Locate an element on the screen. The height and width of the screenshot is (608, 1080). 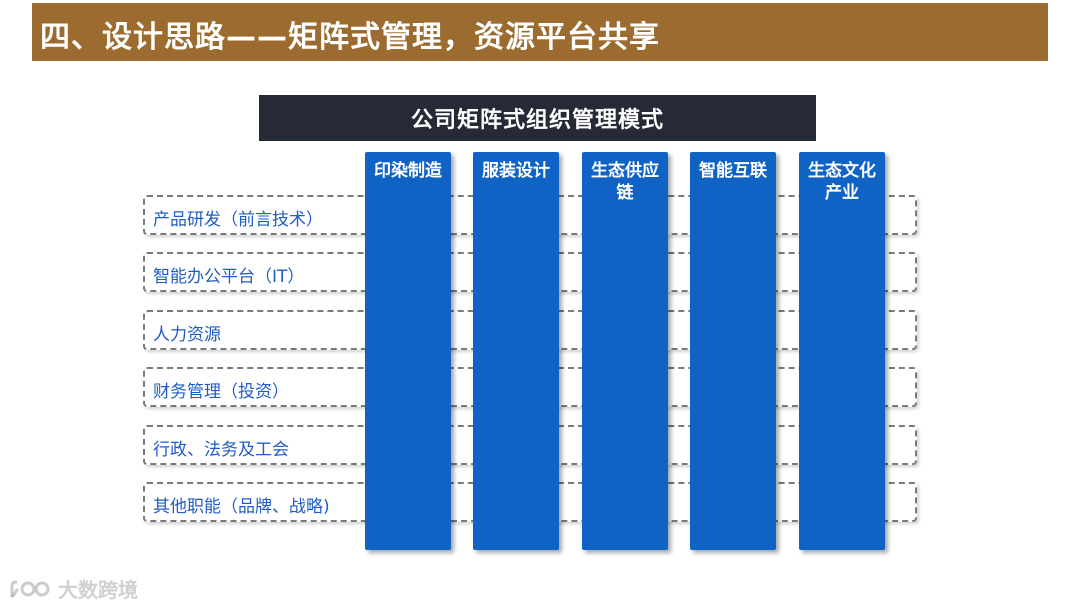
brand-logo-icon is located at coordinates (30, 588).